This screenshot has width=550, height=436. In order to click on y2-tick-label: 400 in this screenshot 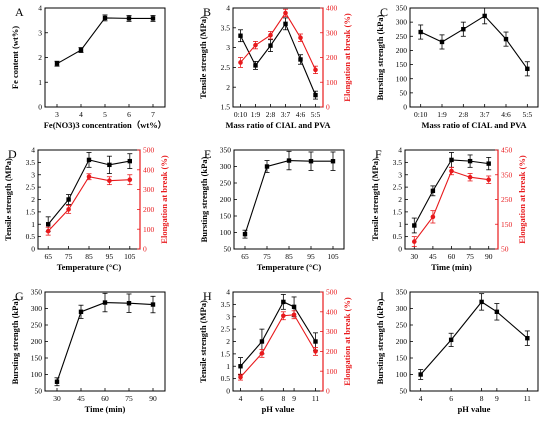, I will do `click(332, 311)`.